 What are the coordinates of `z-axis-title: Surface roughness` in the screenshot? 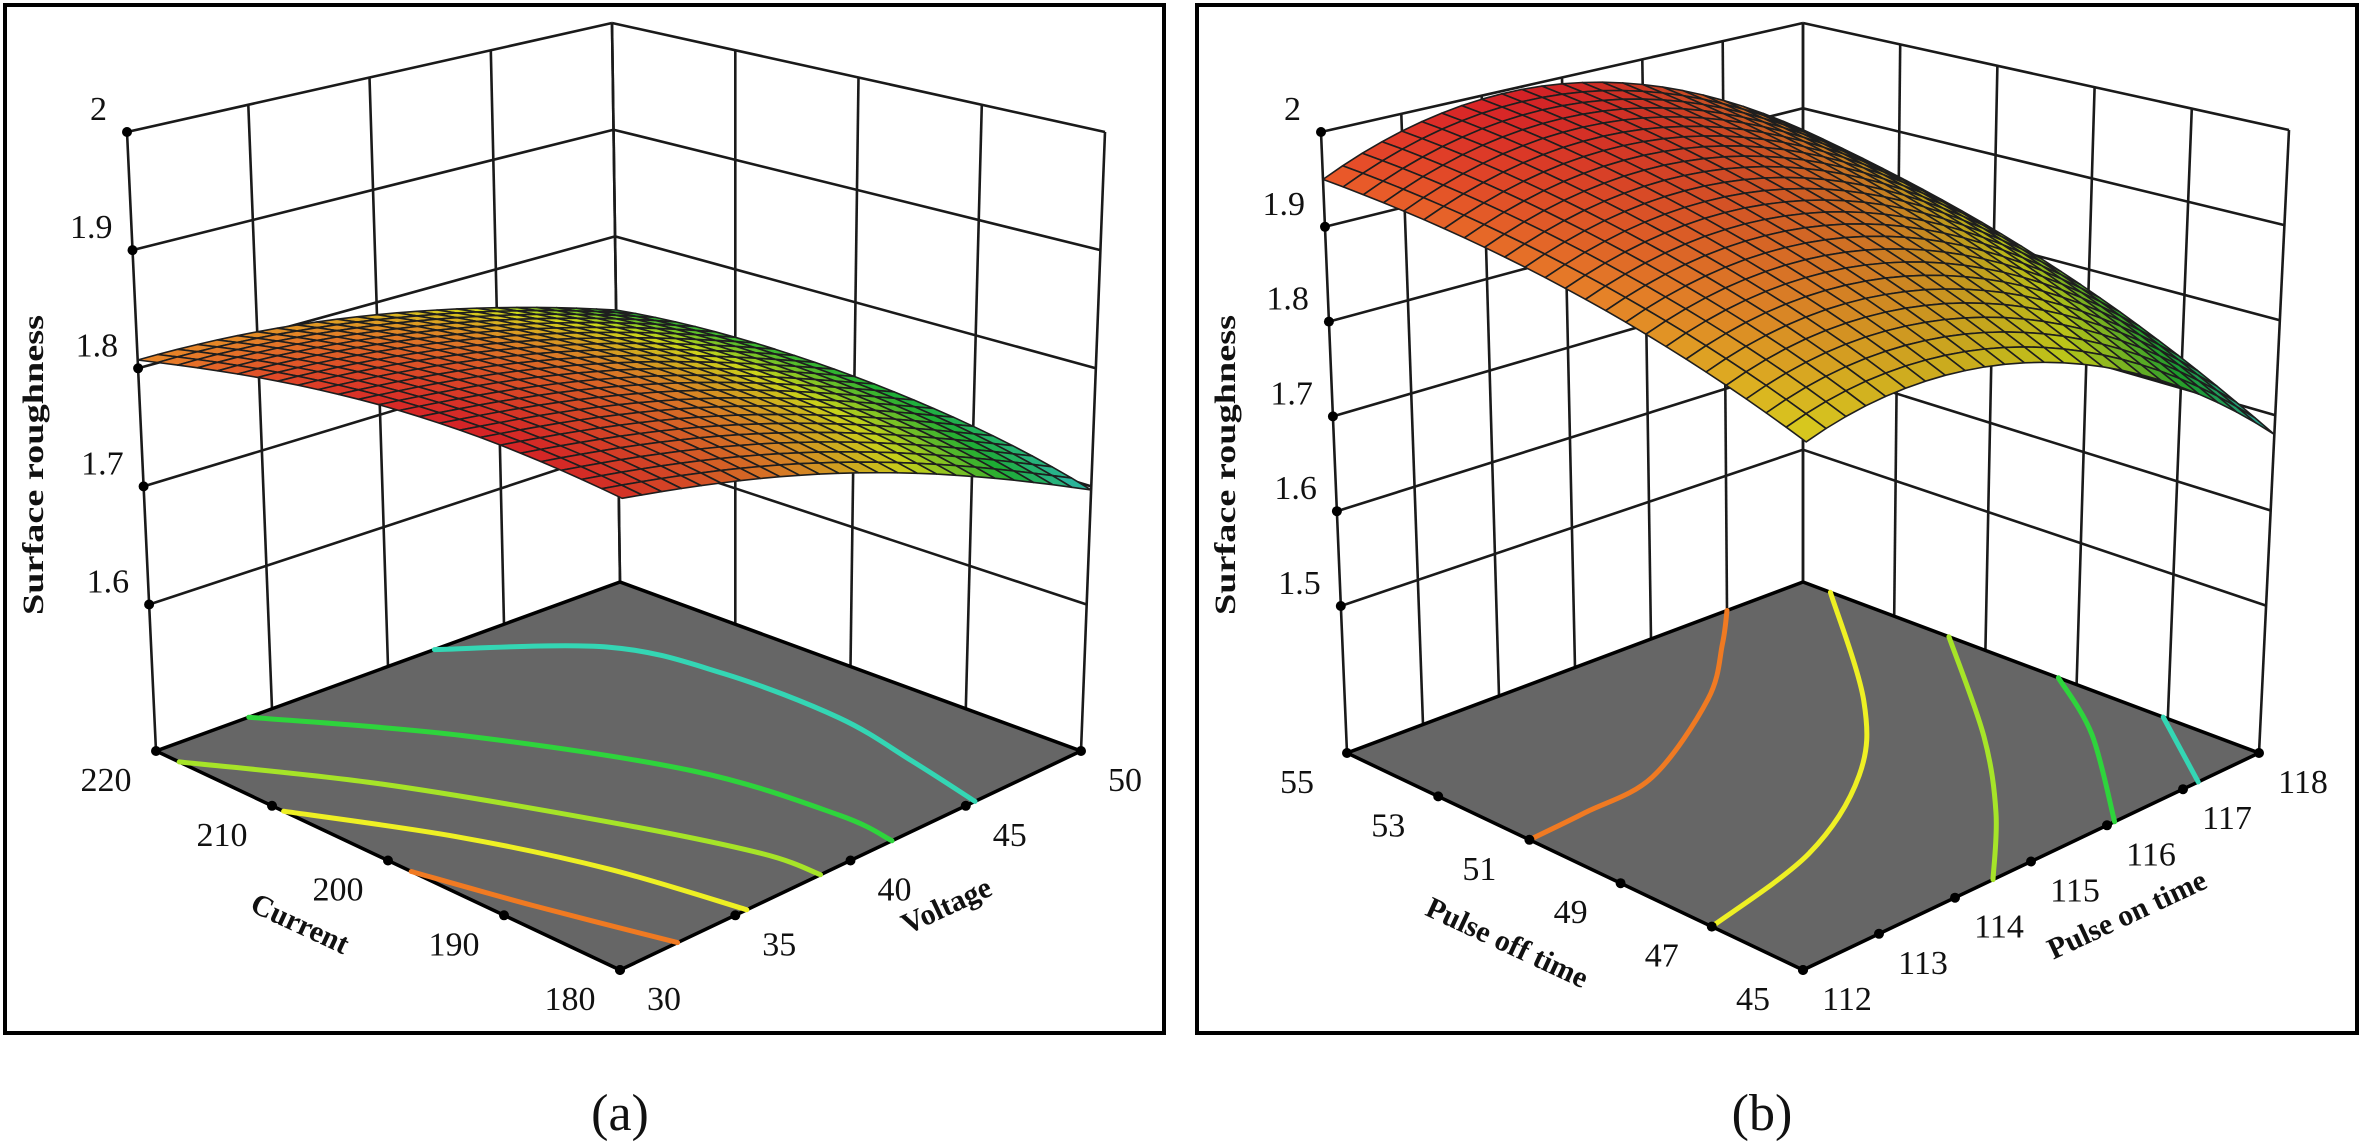 It's located at (33, 465).